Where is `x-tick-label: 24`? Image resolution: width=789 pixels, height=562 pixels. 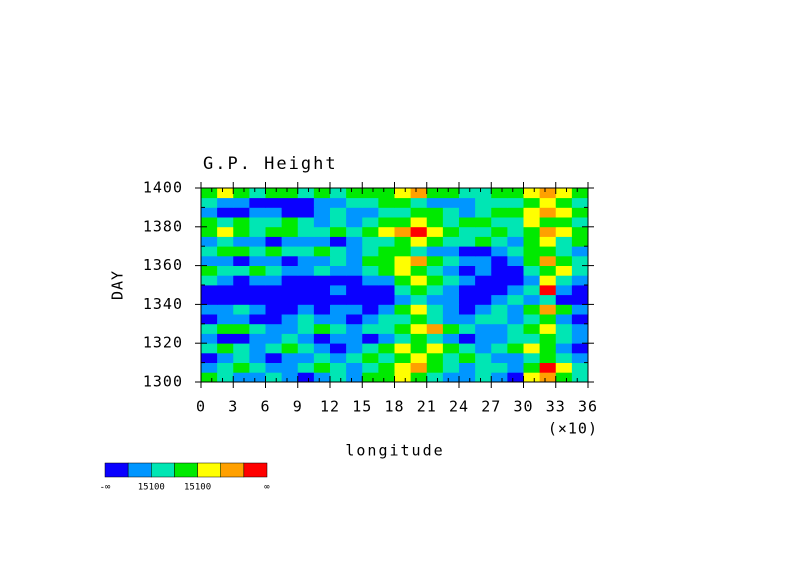 x-tick-label: 24 is located at coordinates (459, 407).